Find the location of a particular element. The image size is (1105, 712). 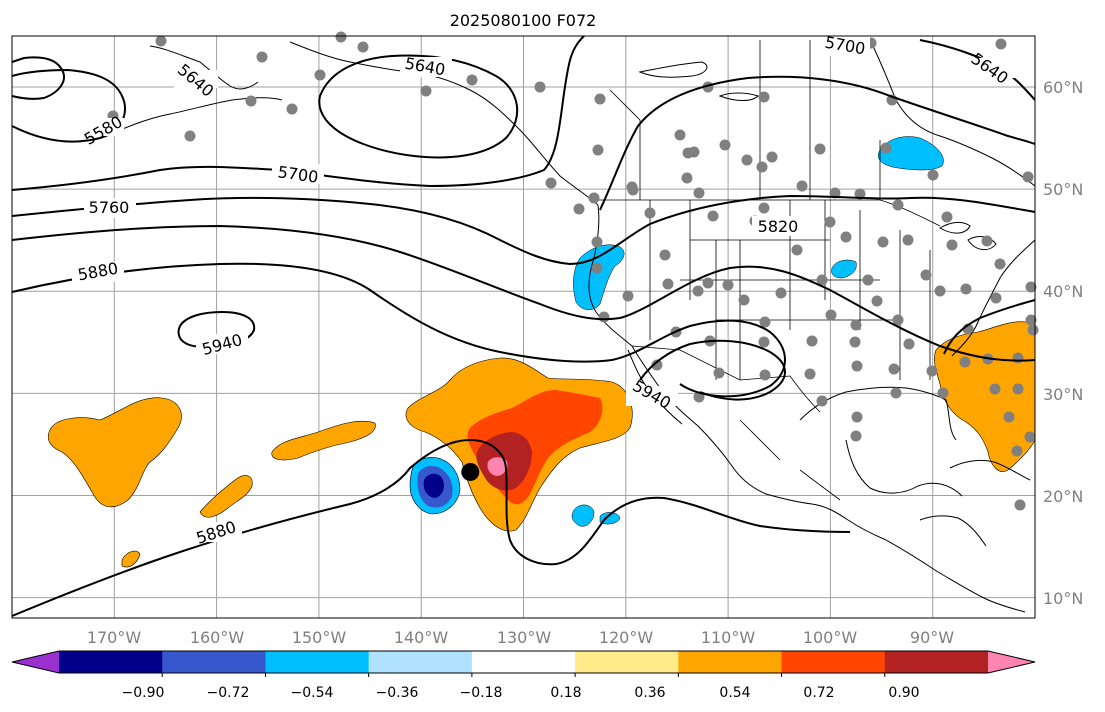

lon-label-150w: 150°W is located at coordinates (319, 637).